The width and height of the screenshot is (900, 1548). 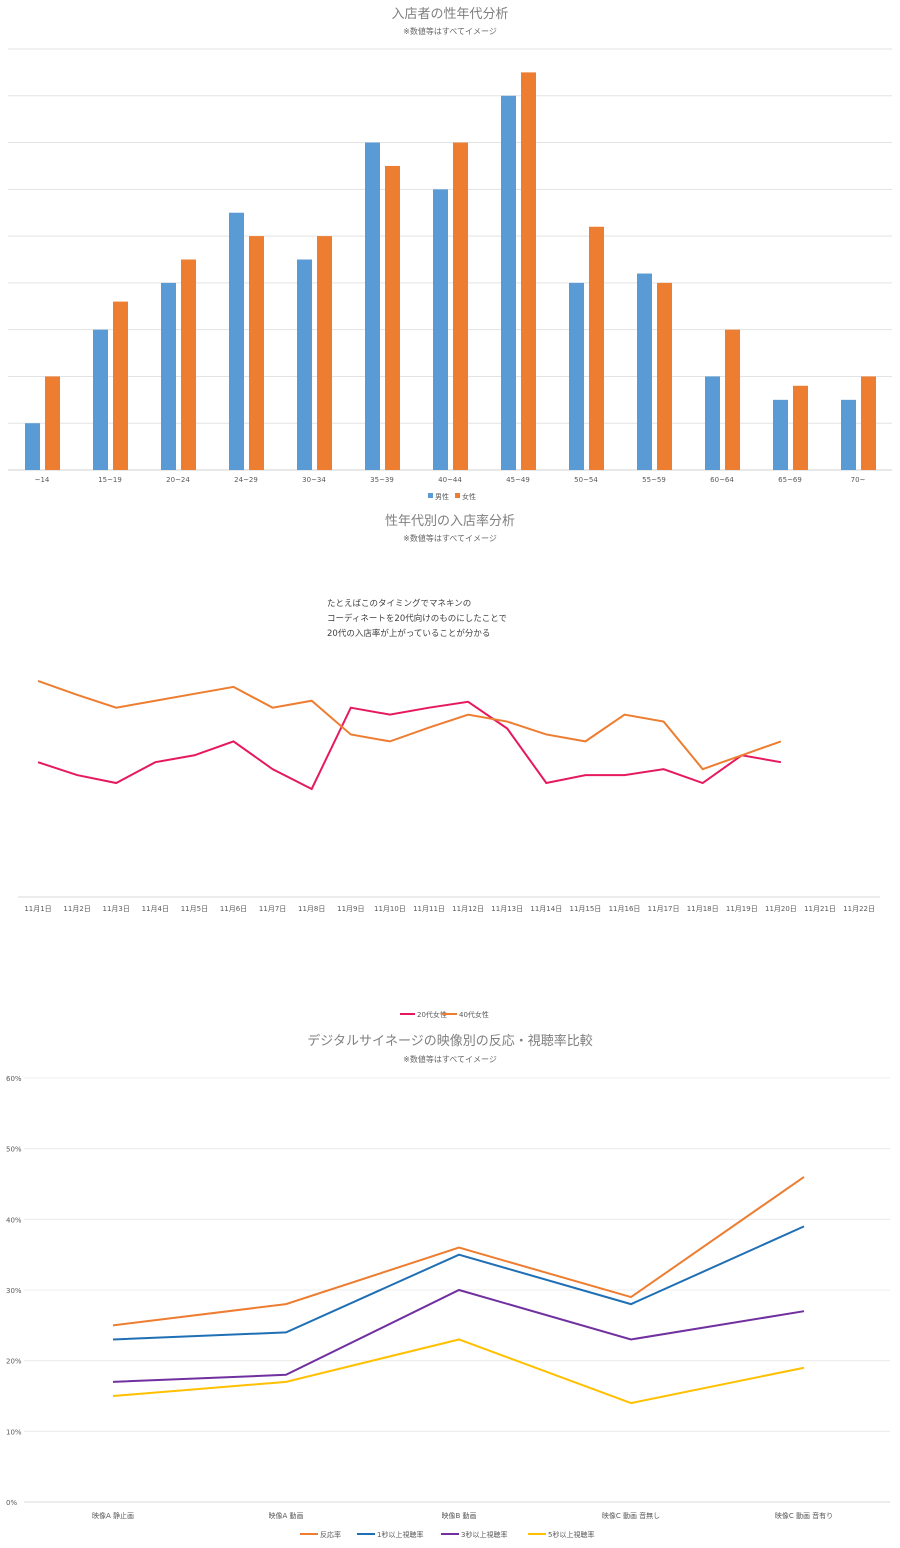 I want to click on x-tick-label: 映像C 動画 音有り, so click(x=804, y=1515).